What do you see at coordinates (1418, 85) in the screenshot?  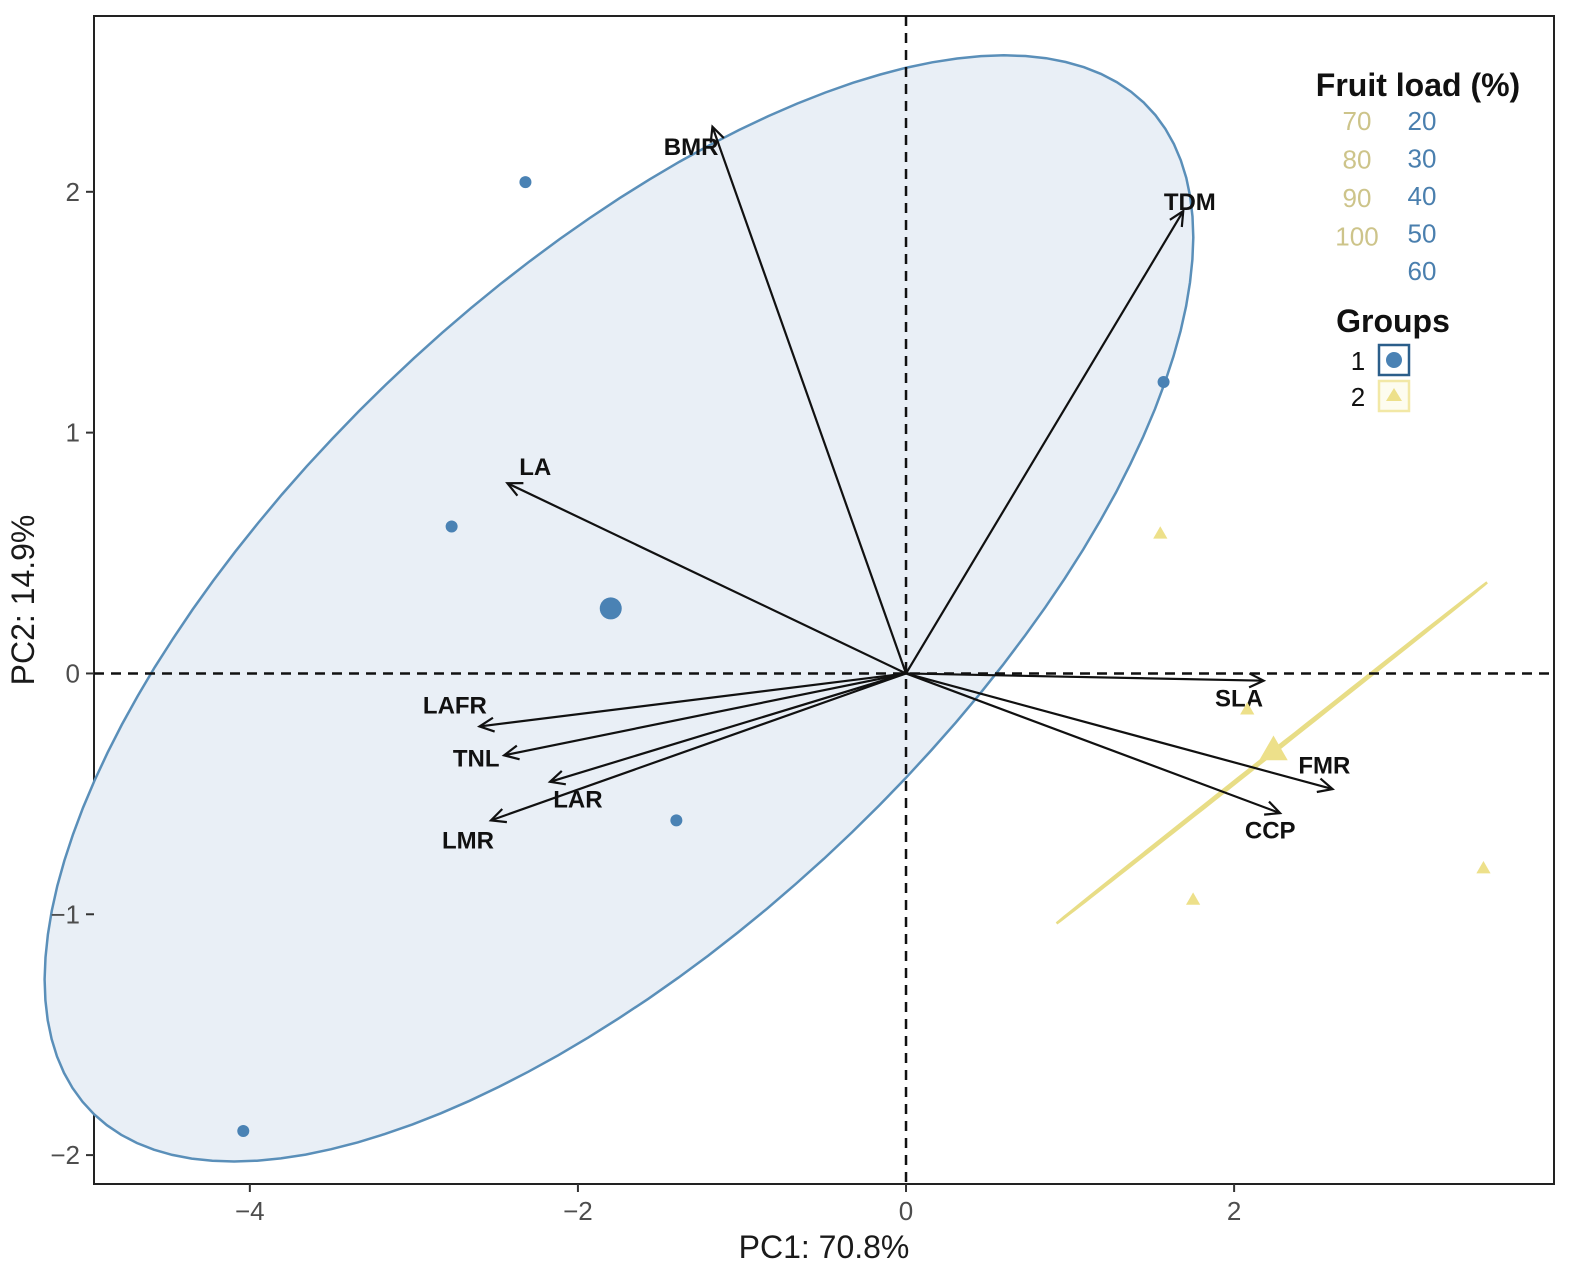 I see `legend-fruit-load-title: Fruit load (%)` at bounding box center [1418, 85].